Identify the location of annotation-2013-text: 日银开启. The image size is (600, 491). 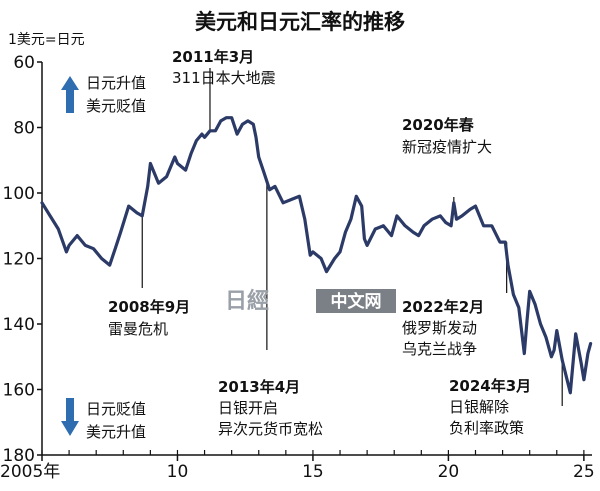
(248, 408).